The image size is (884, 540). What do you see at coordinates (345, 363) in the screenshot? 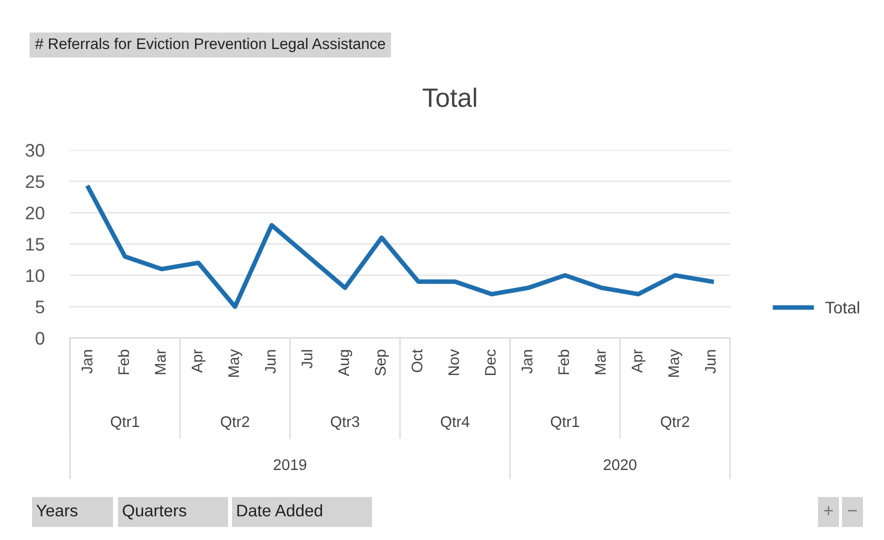
I see `x-tick-label: Aug` at bounding box center [345, 363].